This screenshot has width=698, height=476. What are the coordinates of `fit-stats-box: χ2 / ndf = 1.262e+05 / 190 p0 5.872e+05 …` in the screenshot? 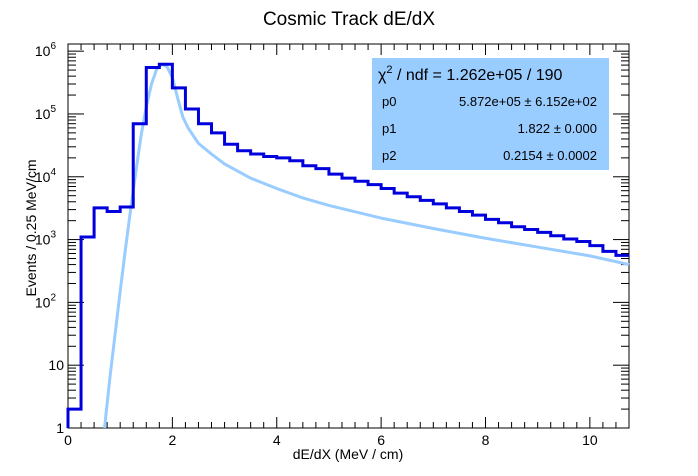 It's located at (490, 114).